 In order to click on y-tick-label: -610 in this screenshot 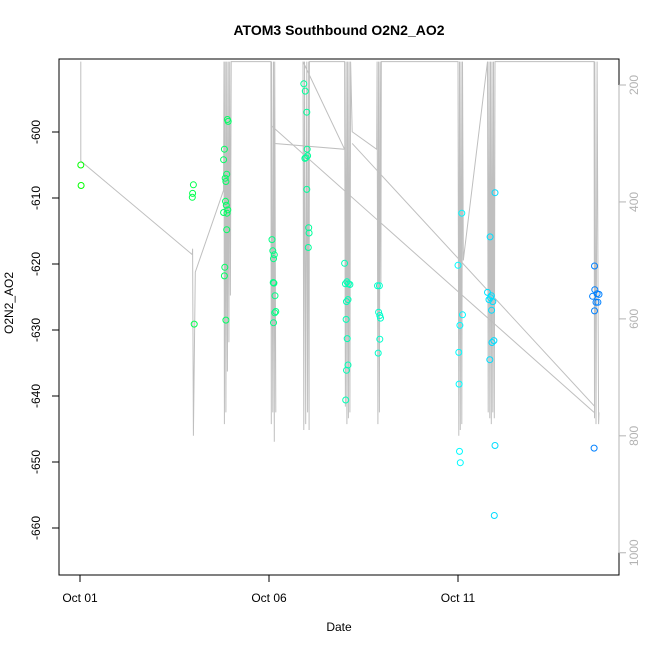, I will do `click(36, 198)`.